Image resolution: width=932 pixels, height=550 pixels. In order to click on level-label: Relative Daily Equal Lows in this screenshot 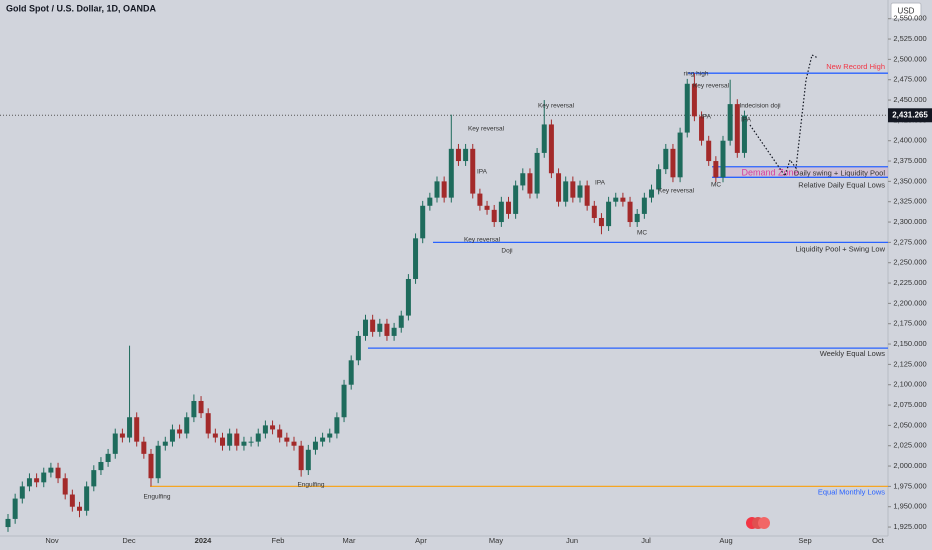, I will do `click(841, 184)`.